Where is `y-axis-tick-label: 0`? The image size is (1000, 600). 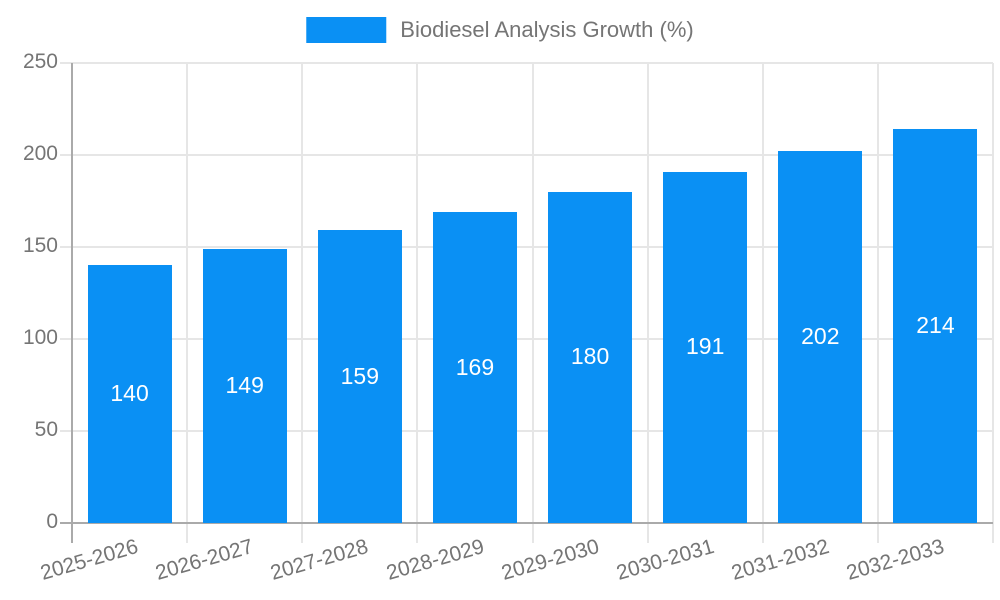 y-axis-tick-label: 0 is located at coordinates (52, 521).